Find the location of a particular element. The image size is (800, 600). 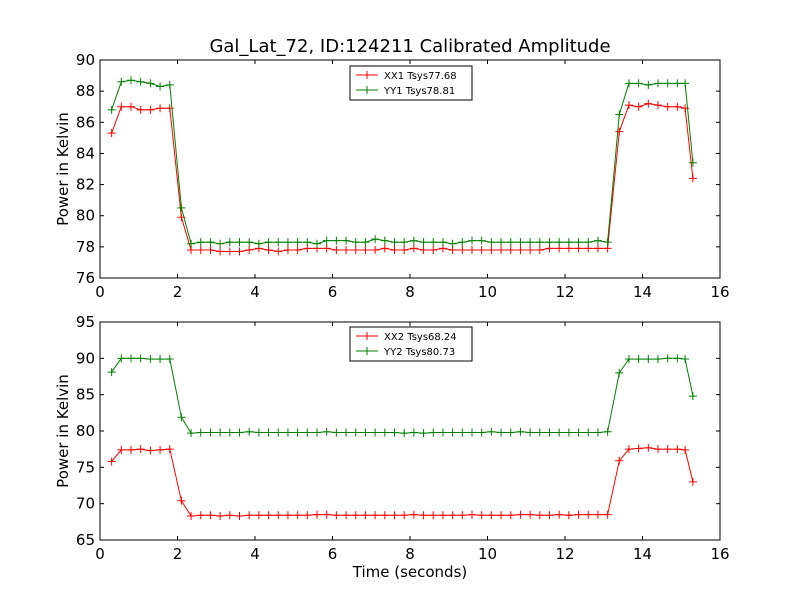

legend-box is located at coordinates (411, 83).